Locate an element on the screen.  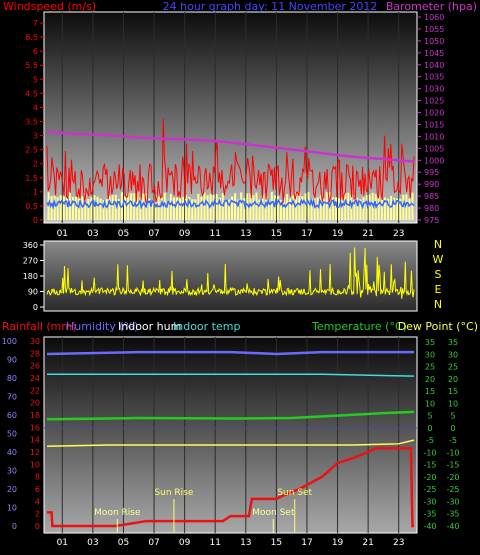
wind-y-tick: 0.5 is located at coordinates (31, 206).